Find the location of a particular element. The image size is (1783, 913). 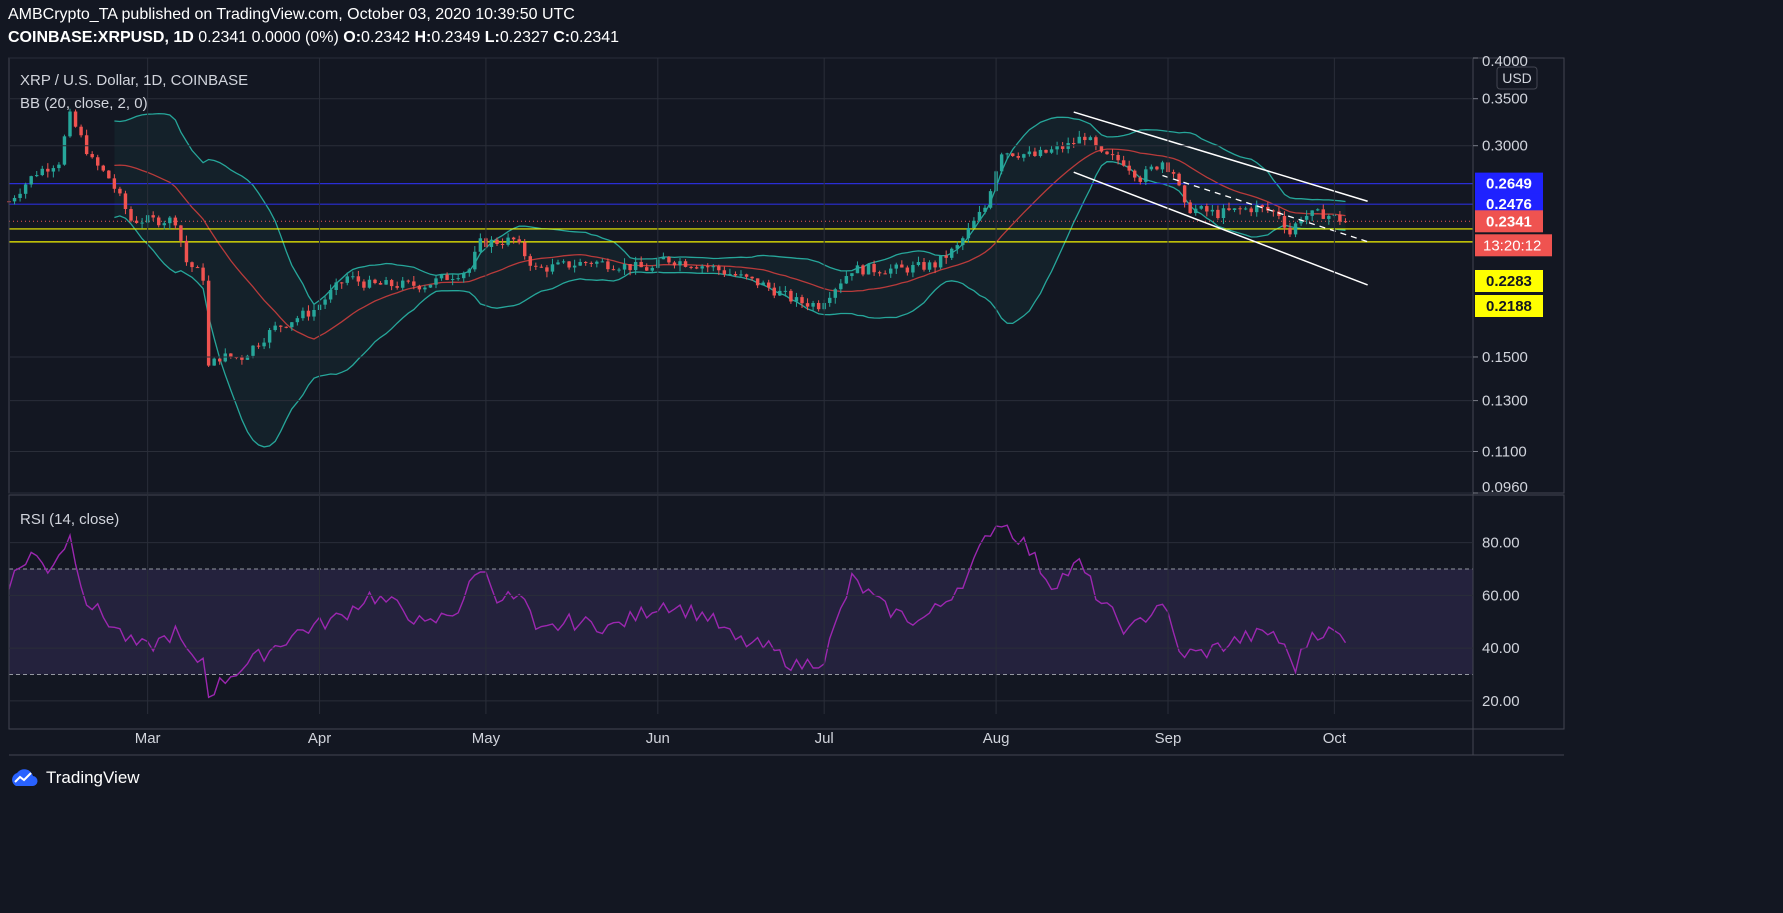

author-name: AMBCrypto_TA is located at coordinates (63, 14).